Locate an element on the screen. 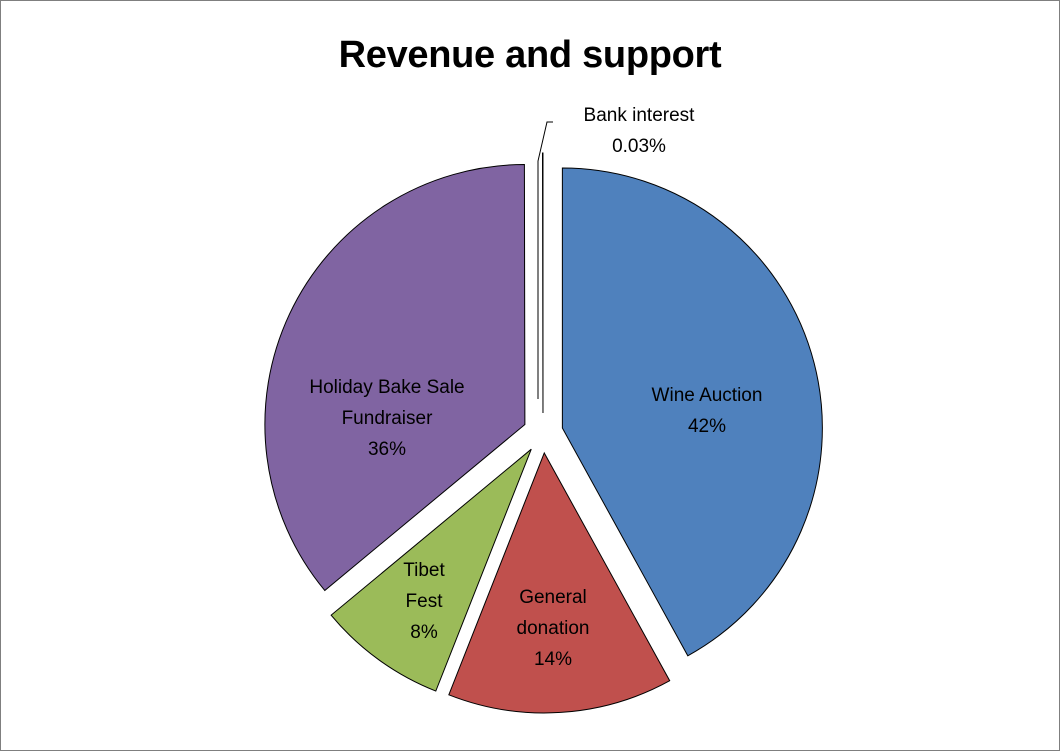  pie-slice-holiday-bake-sale-fundraiser is located at coordinates (395, 378).